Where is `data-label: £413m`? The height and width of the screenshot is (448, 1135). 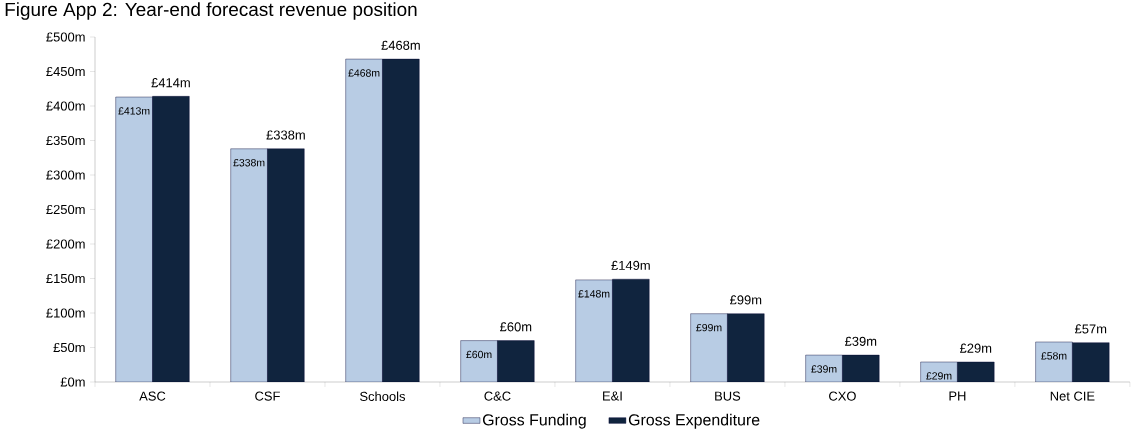 data-label: £413m is located at coordinates (134, 111).